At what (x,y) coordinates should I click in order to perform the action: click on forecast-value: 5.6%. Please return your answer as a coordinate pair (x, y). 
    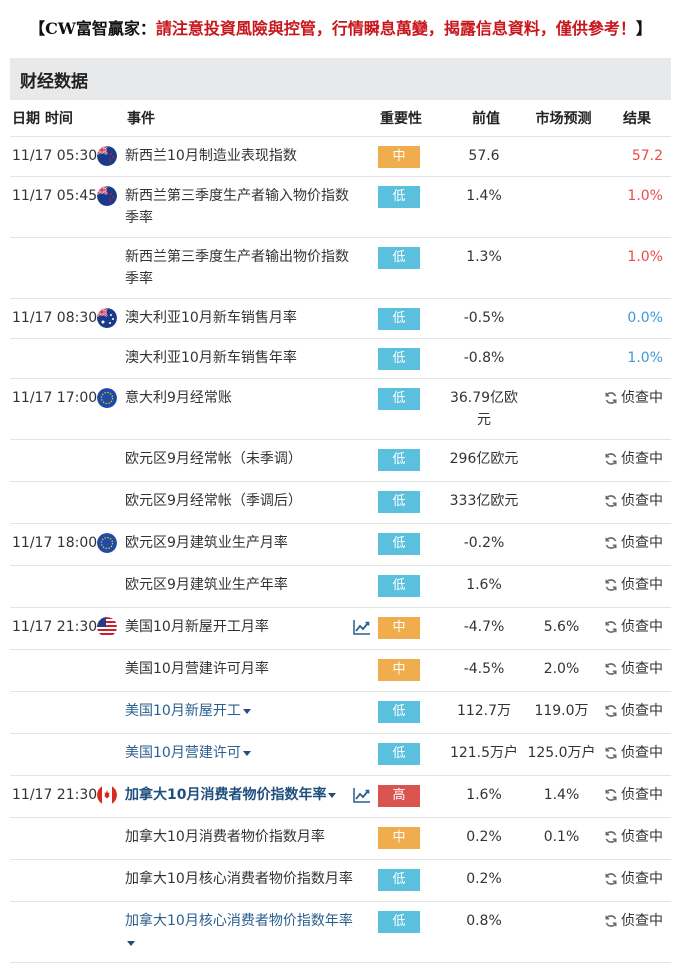
    Looking at the image, I should click on (561, 627).